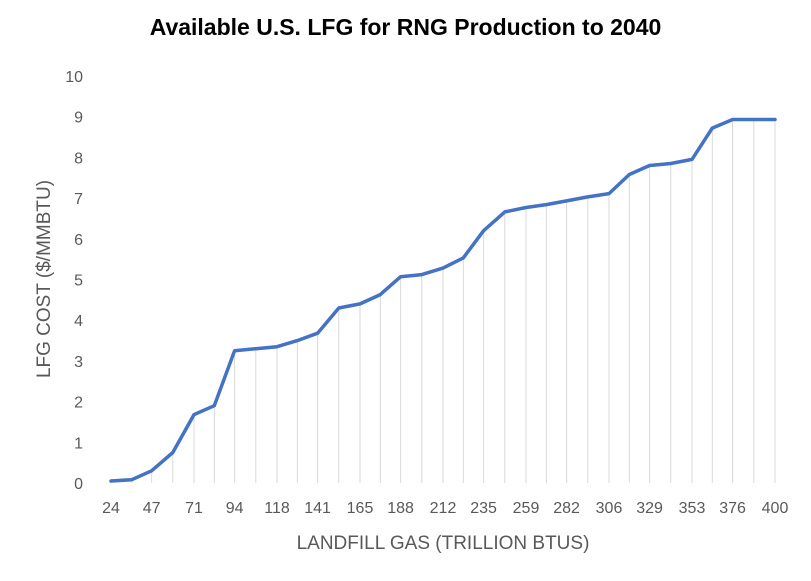  What do you see at coordinates (649, 508) in the screenshot?
I see `x-tick-label: 329` at bounding box center [649, 508].